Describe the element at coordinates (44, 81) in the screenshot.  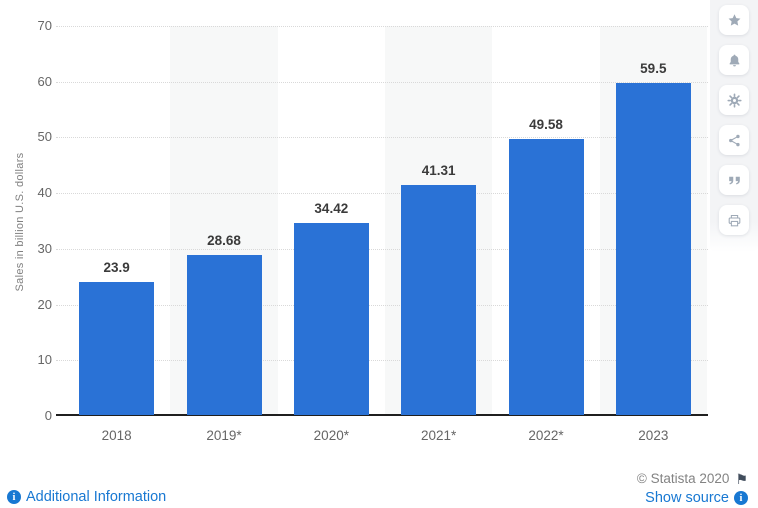
I see `y-axis-tick-label: 60` at that location.